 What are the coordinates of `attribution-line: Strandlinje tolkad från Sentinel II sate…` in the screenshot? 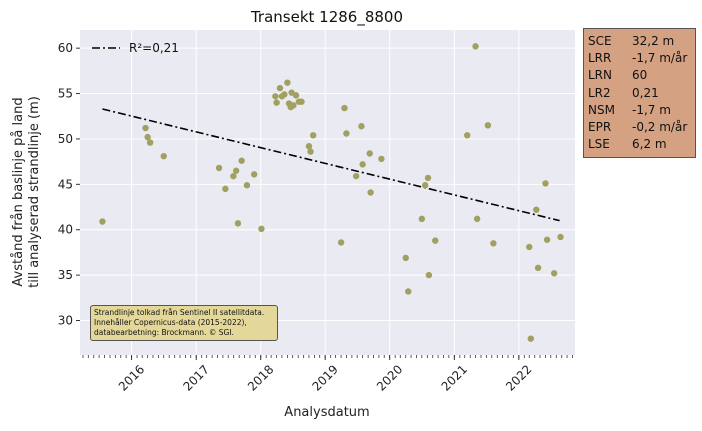 It's located at (179, 312).